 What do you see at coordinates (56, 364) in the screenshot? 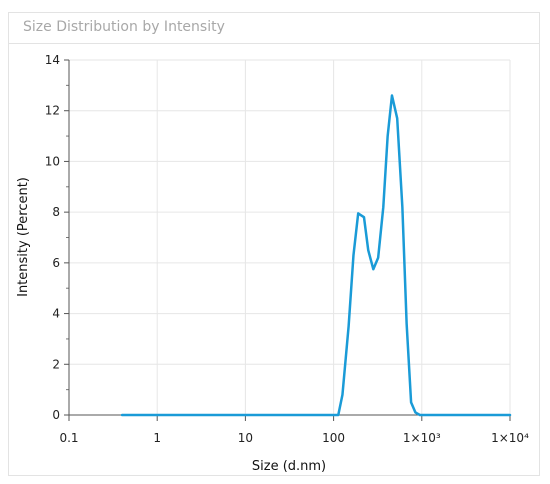
I see `y-tick-label: 2` at bounding box center [56, 364].